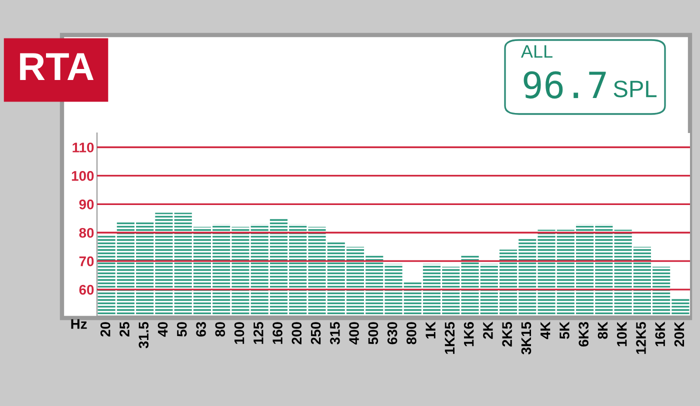  I want to click on y-tick-label: 60, so click(86, 289).